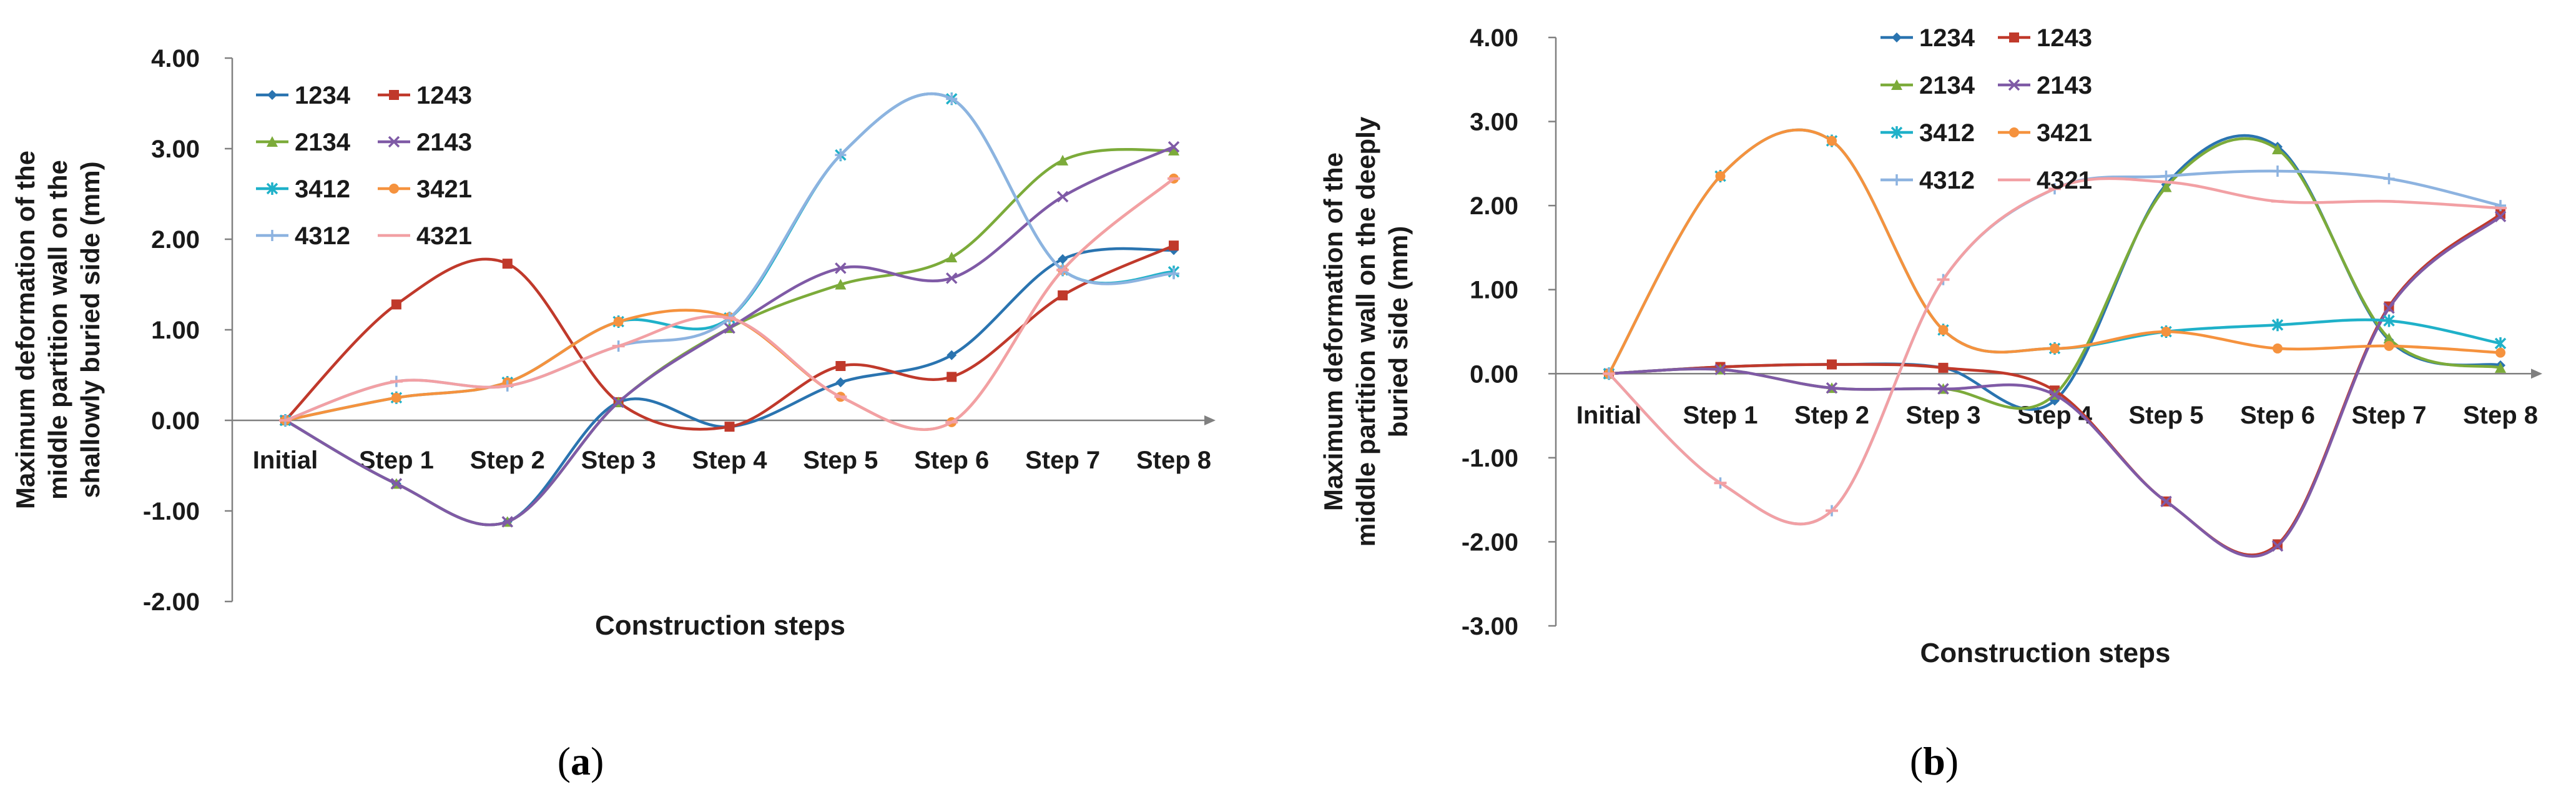 The width and height of the screenshot is (2576, 797). What do you see at coordinates (2165, 416) in the screenshot?
I see `x-tick-label: Step 5` at bounding box center [2165, 416].